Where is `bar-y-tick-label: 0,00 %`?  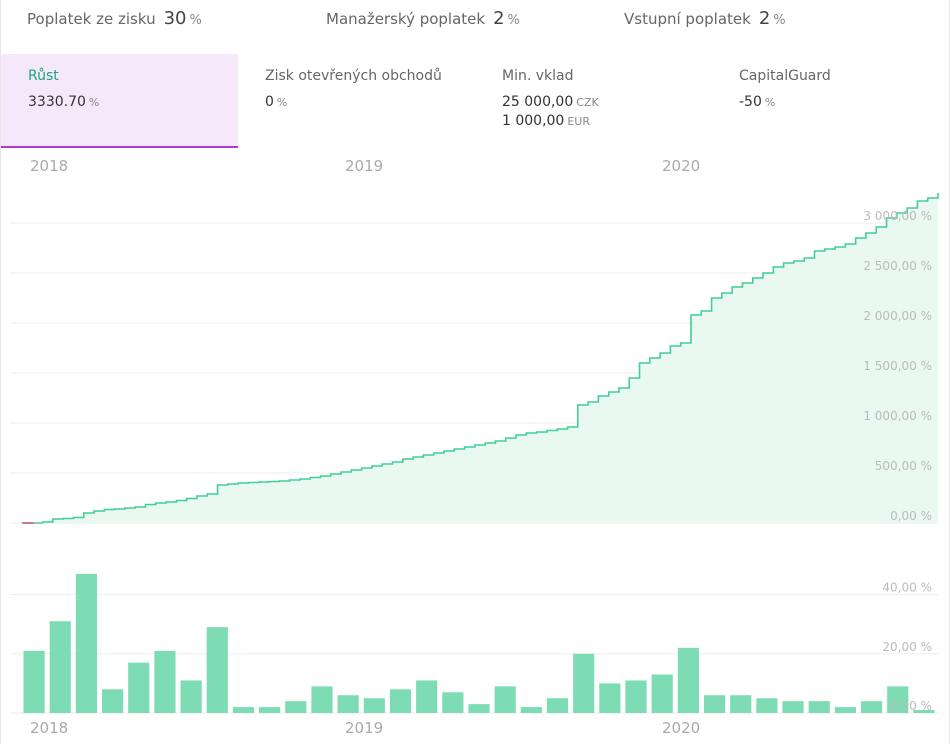
bar-y-tick-label: 0,00 % is located at coordinates (911, 706).